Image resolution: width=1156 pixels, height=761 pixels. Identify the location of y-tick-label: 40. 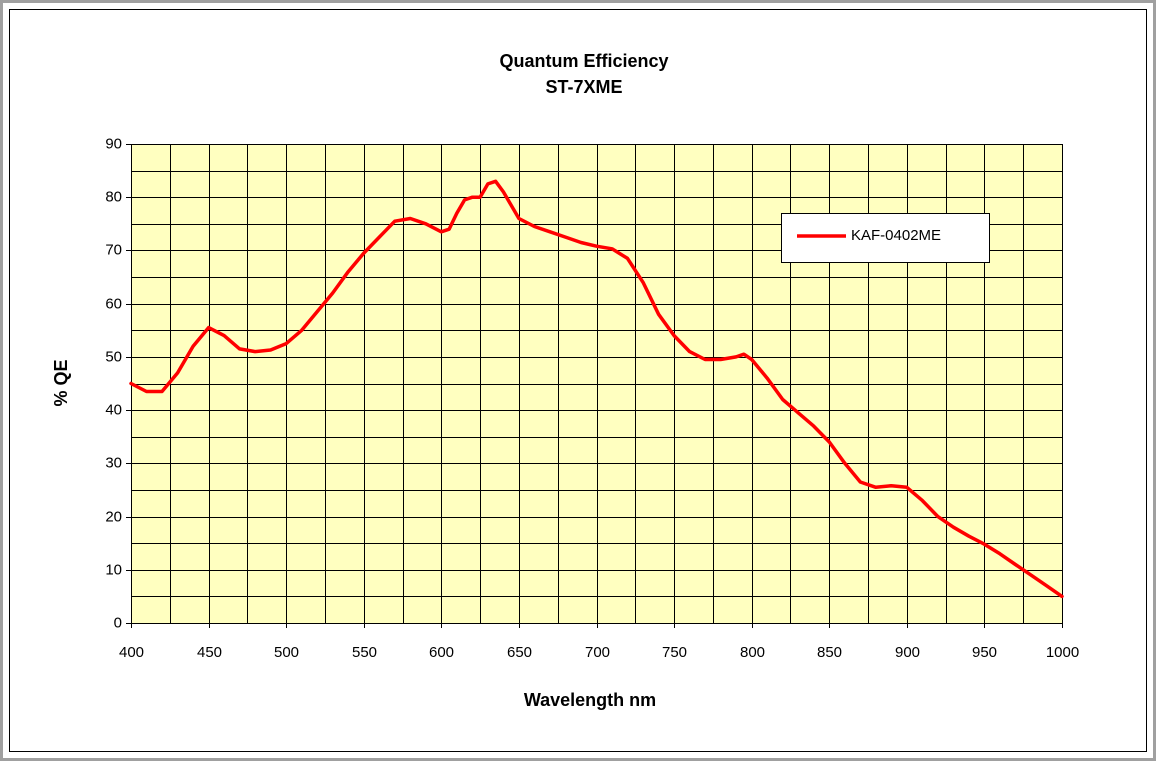
(113, 409).